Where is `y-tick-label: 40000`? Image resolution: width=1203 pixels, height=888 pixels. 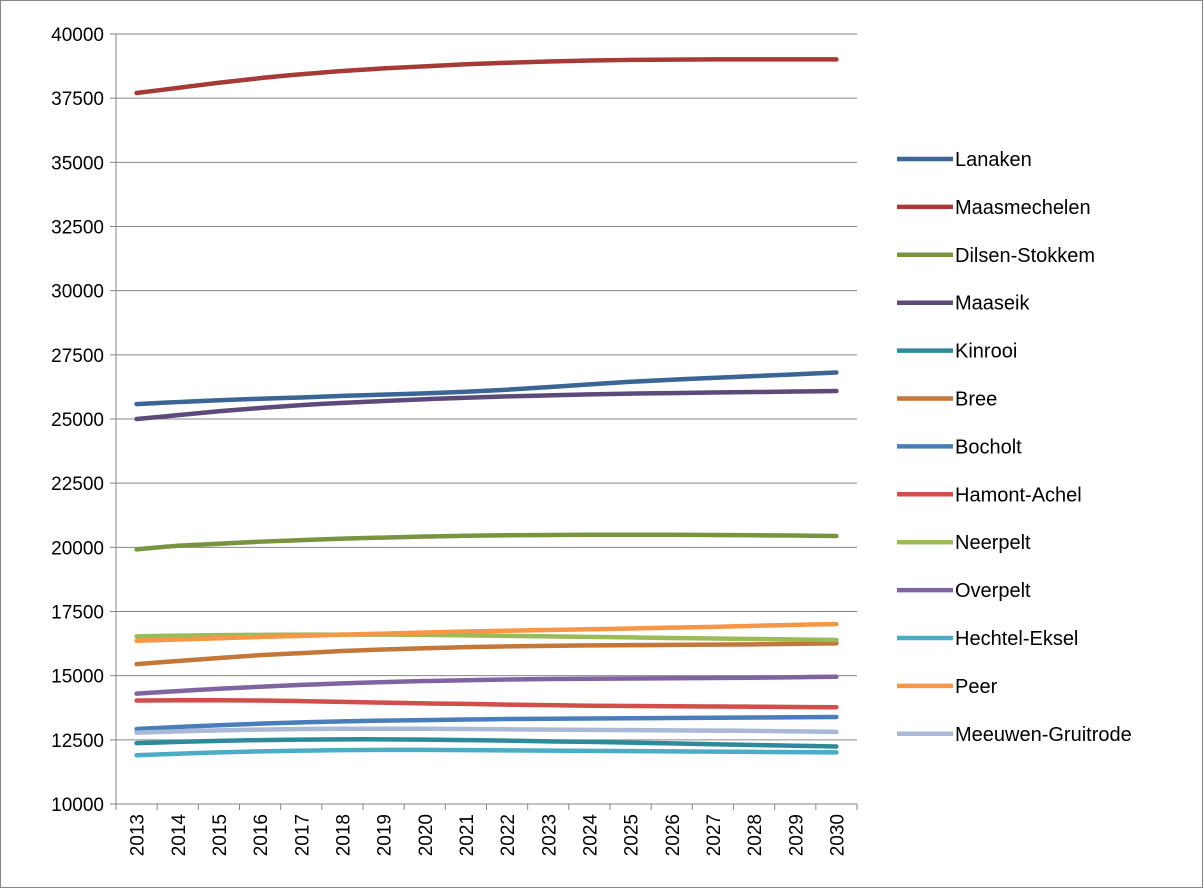 y-tick-label: 40000 is located at coordinates (77, 35).